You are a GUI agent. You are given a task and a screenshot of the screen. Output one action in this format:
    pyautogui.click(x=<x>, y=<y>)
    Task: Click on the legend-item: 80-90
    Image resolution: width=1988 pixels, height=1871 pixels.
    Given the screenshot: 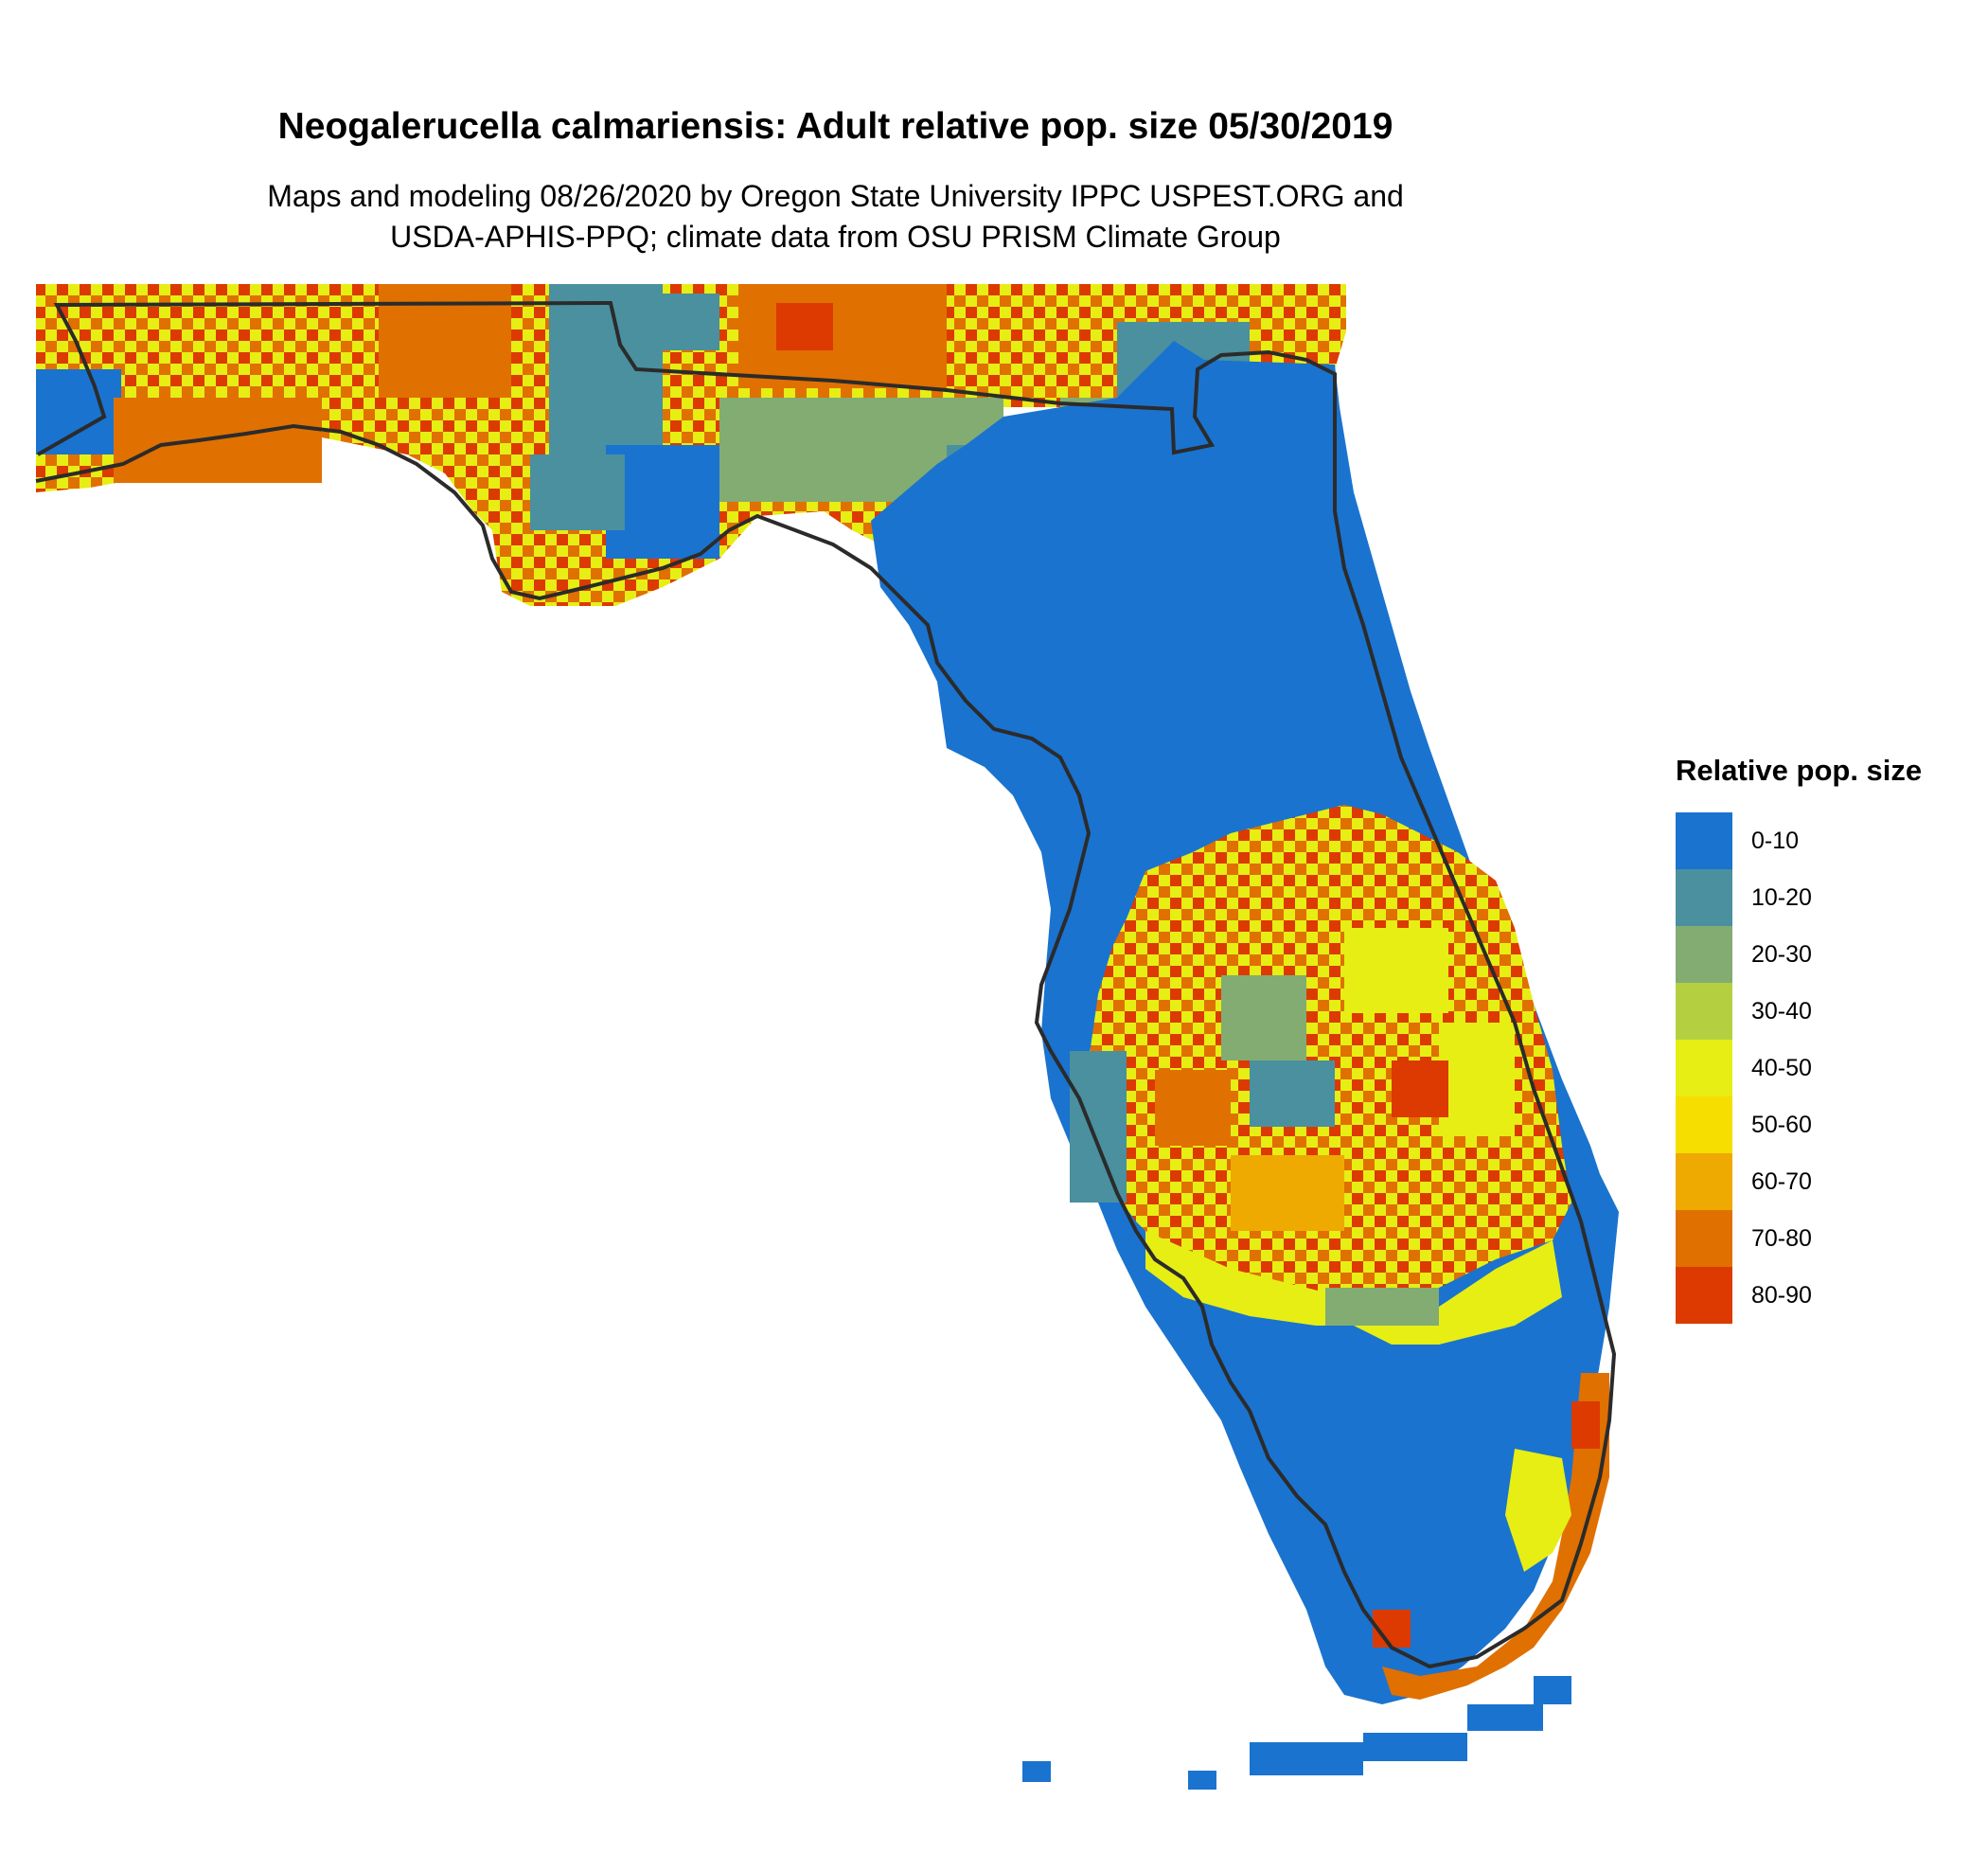 What is the action you would take?
    pyautogui.click(x=1799, y=1295)
    